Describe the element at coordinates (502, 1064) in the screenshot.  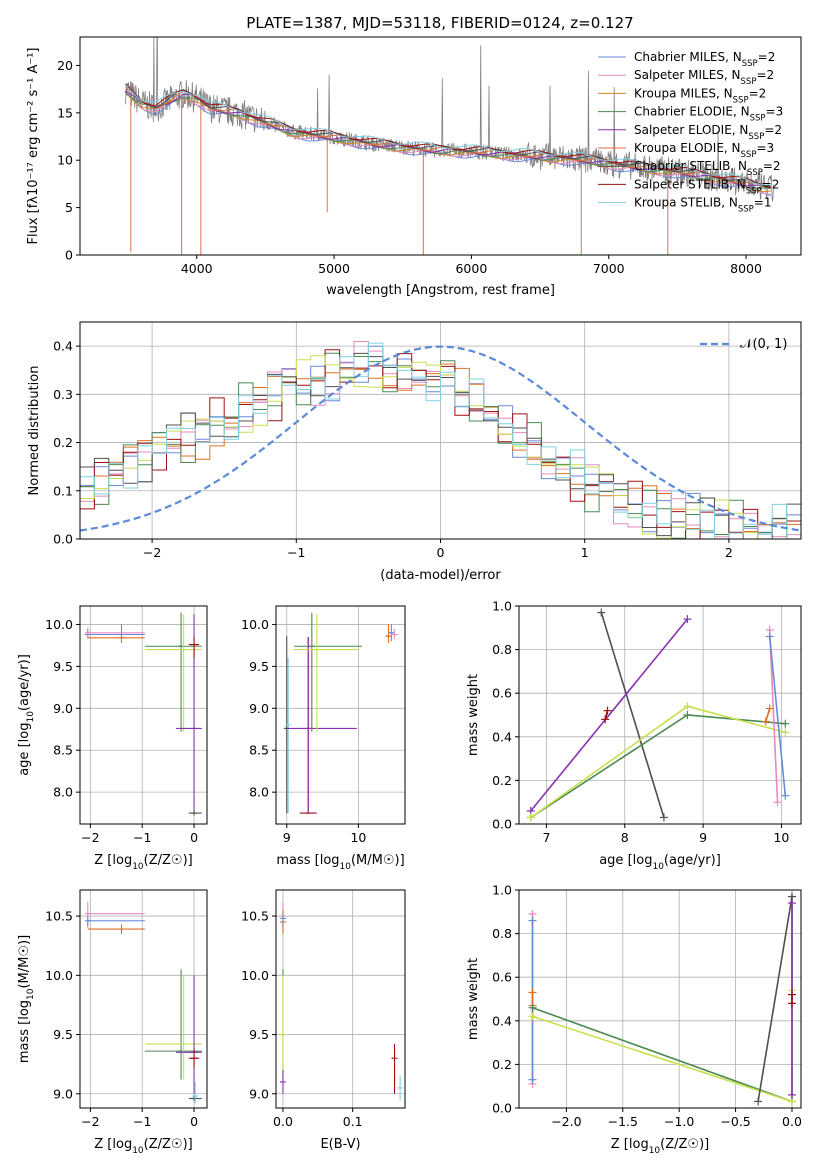
I see `y-tick-label: 0.2` at that location.